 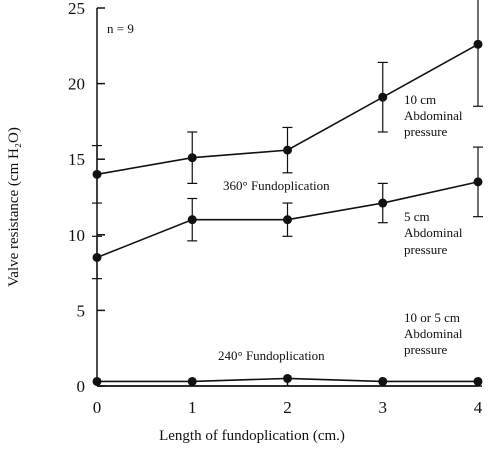 What do you see at coordinates (432, 317) in the screenshot?
I see `pressure-10or5cm-line1: 10 or 5 cm` at bounding box center [432, 317].